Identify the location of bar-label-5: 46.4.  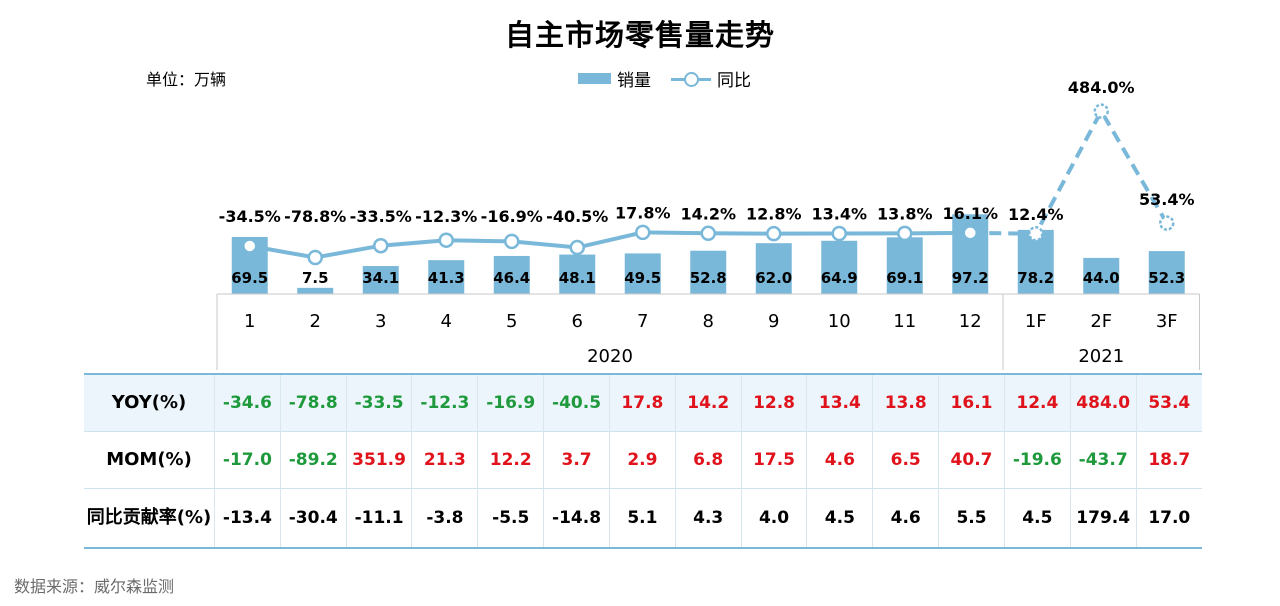
(511, 278).